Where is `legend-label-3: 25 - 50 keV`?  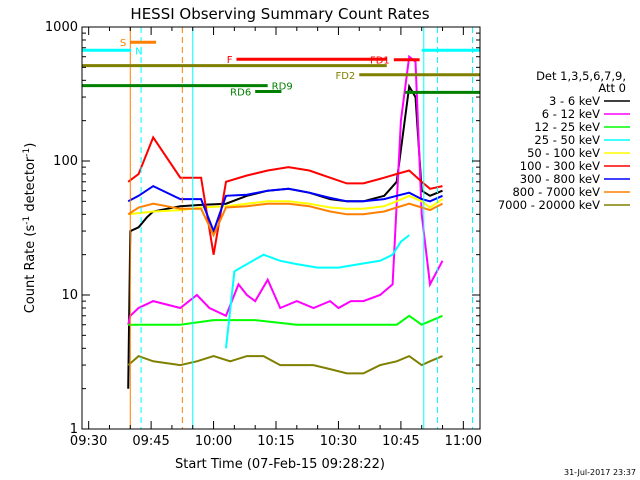
legend-label-3: 25 - 50 keV is located at coordinates (567, 140).